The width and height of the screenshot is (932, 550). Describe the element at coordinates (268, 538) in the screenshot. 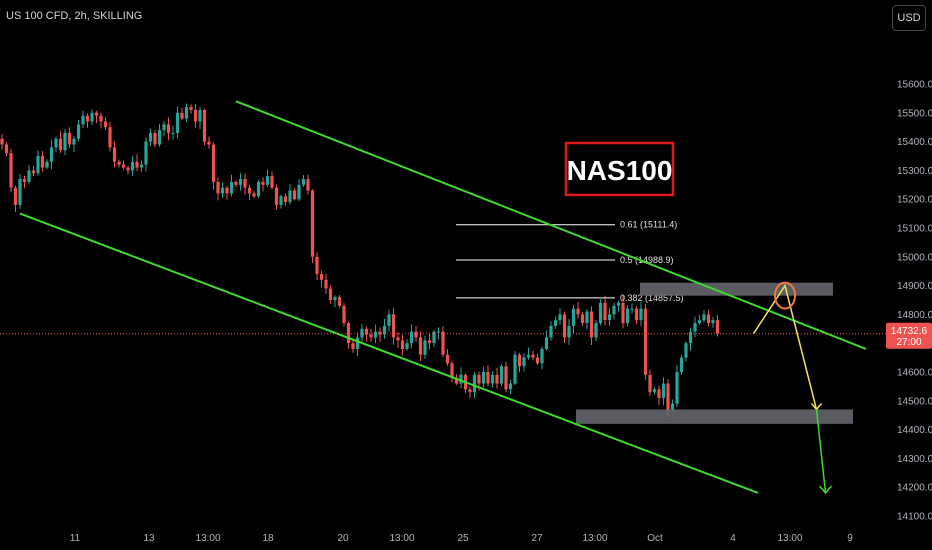

I see `x-tick-label: 18` at that location.